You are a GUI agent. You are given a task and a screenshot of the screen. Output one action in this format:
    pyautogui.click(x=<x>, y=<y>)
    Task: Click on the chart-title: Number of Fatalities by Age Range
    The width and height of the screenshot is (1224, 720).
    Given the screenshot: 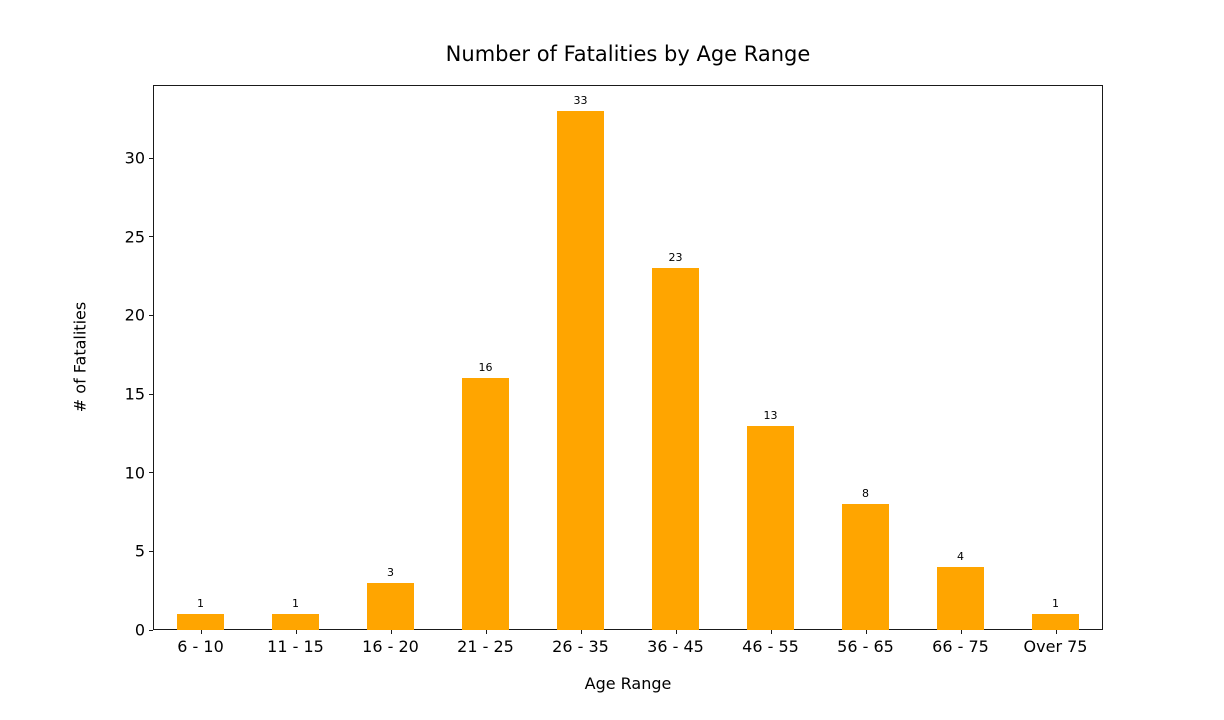 What is the action you would take?
    pyautogui.click(x=628, y=54)
    